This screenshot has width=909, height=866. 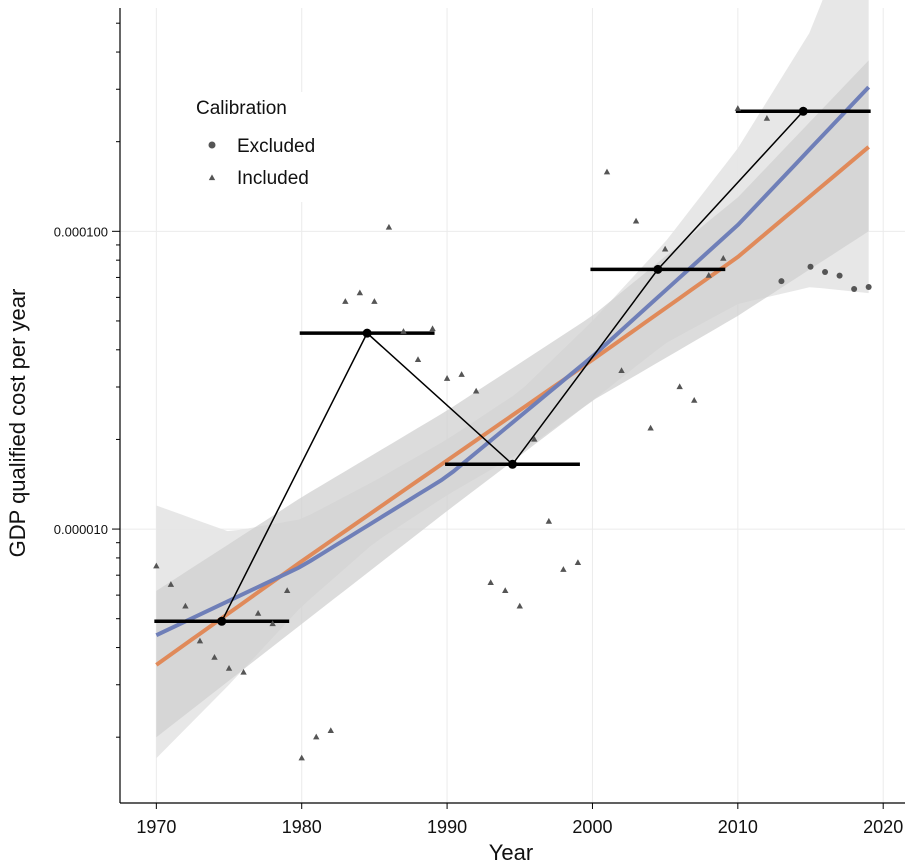 I want to click on legend: Calibration Excluded Included, so click(x=263, y=147).